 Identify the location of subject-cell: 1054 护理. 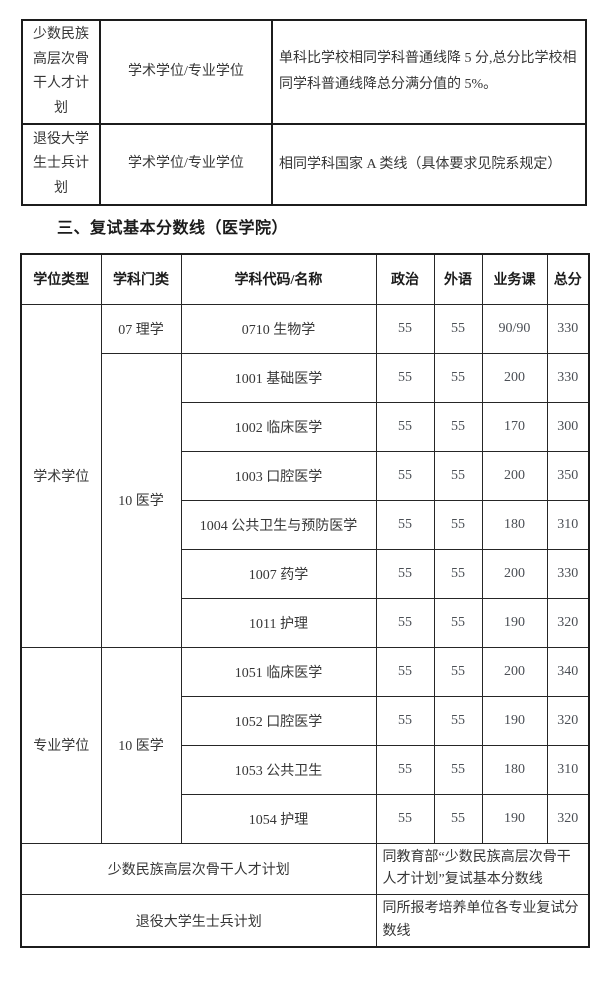
(278, 818).